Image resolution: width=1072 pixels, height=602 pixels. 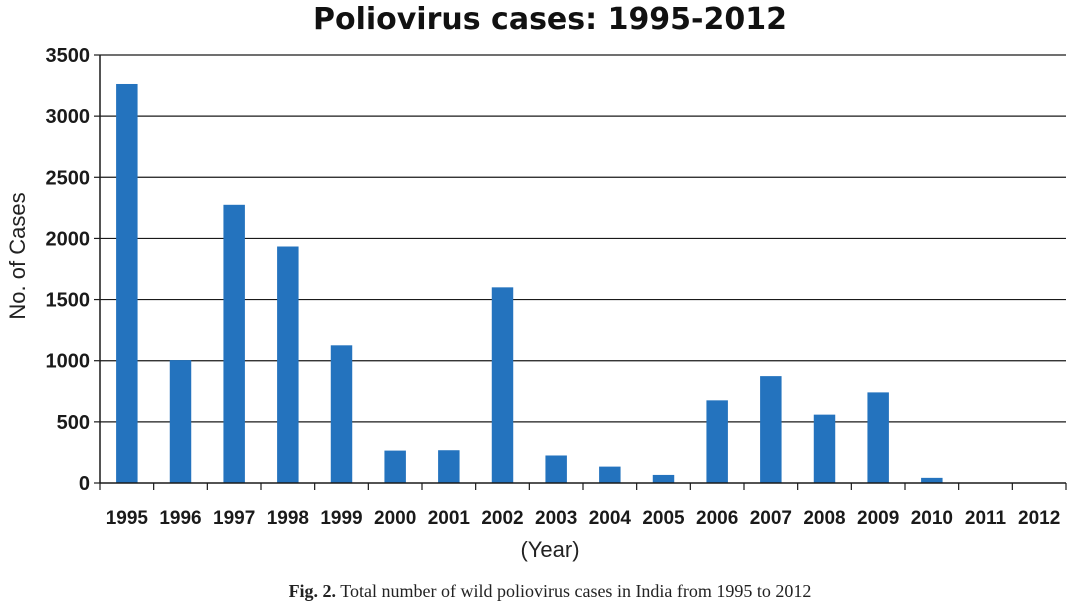 I want to click on x-tick-label: 2011, so click(x=986, y=518).